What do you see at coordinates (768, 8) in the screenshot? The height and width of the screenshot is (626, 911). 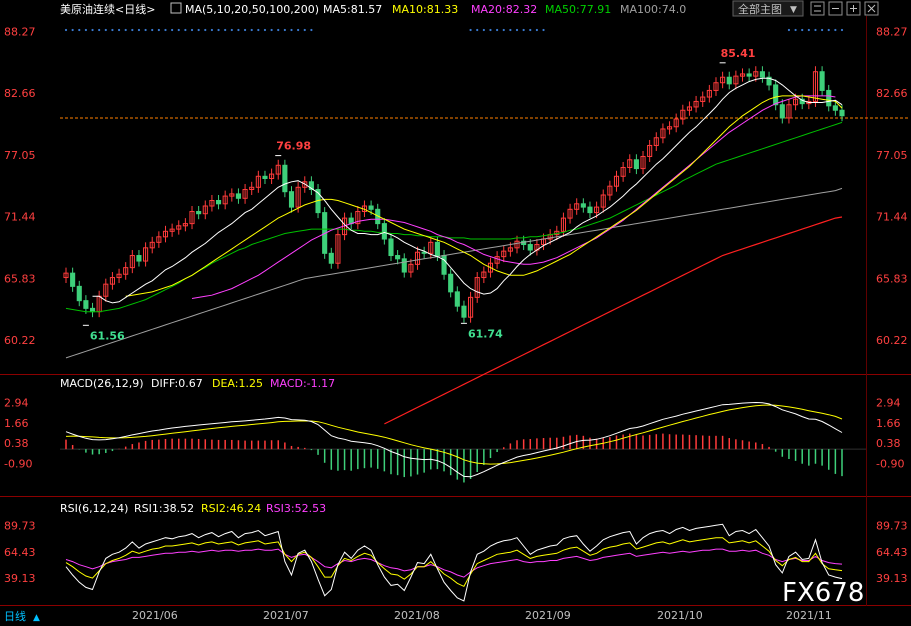 I see `main-chart-select` at bounding box center [768, 8].